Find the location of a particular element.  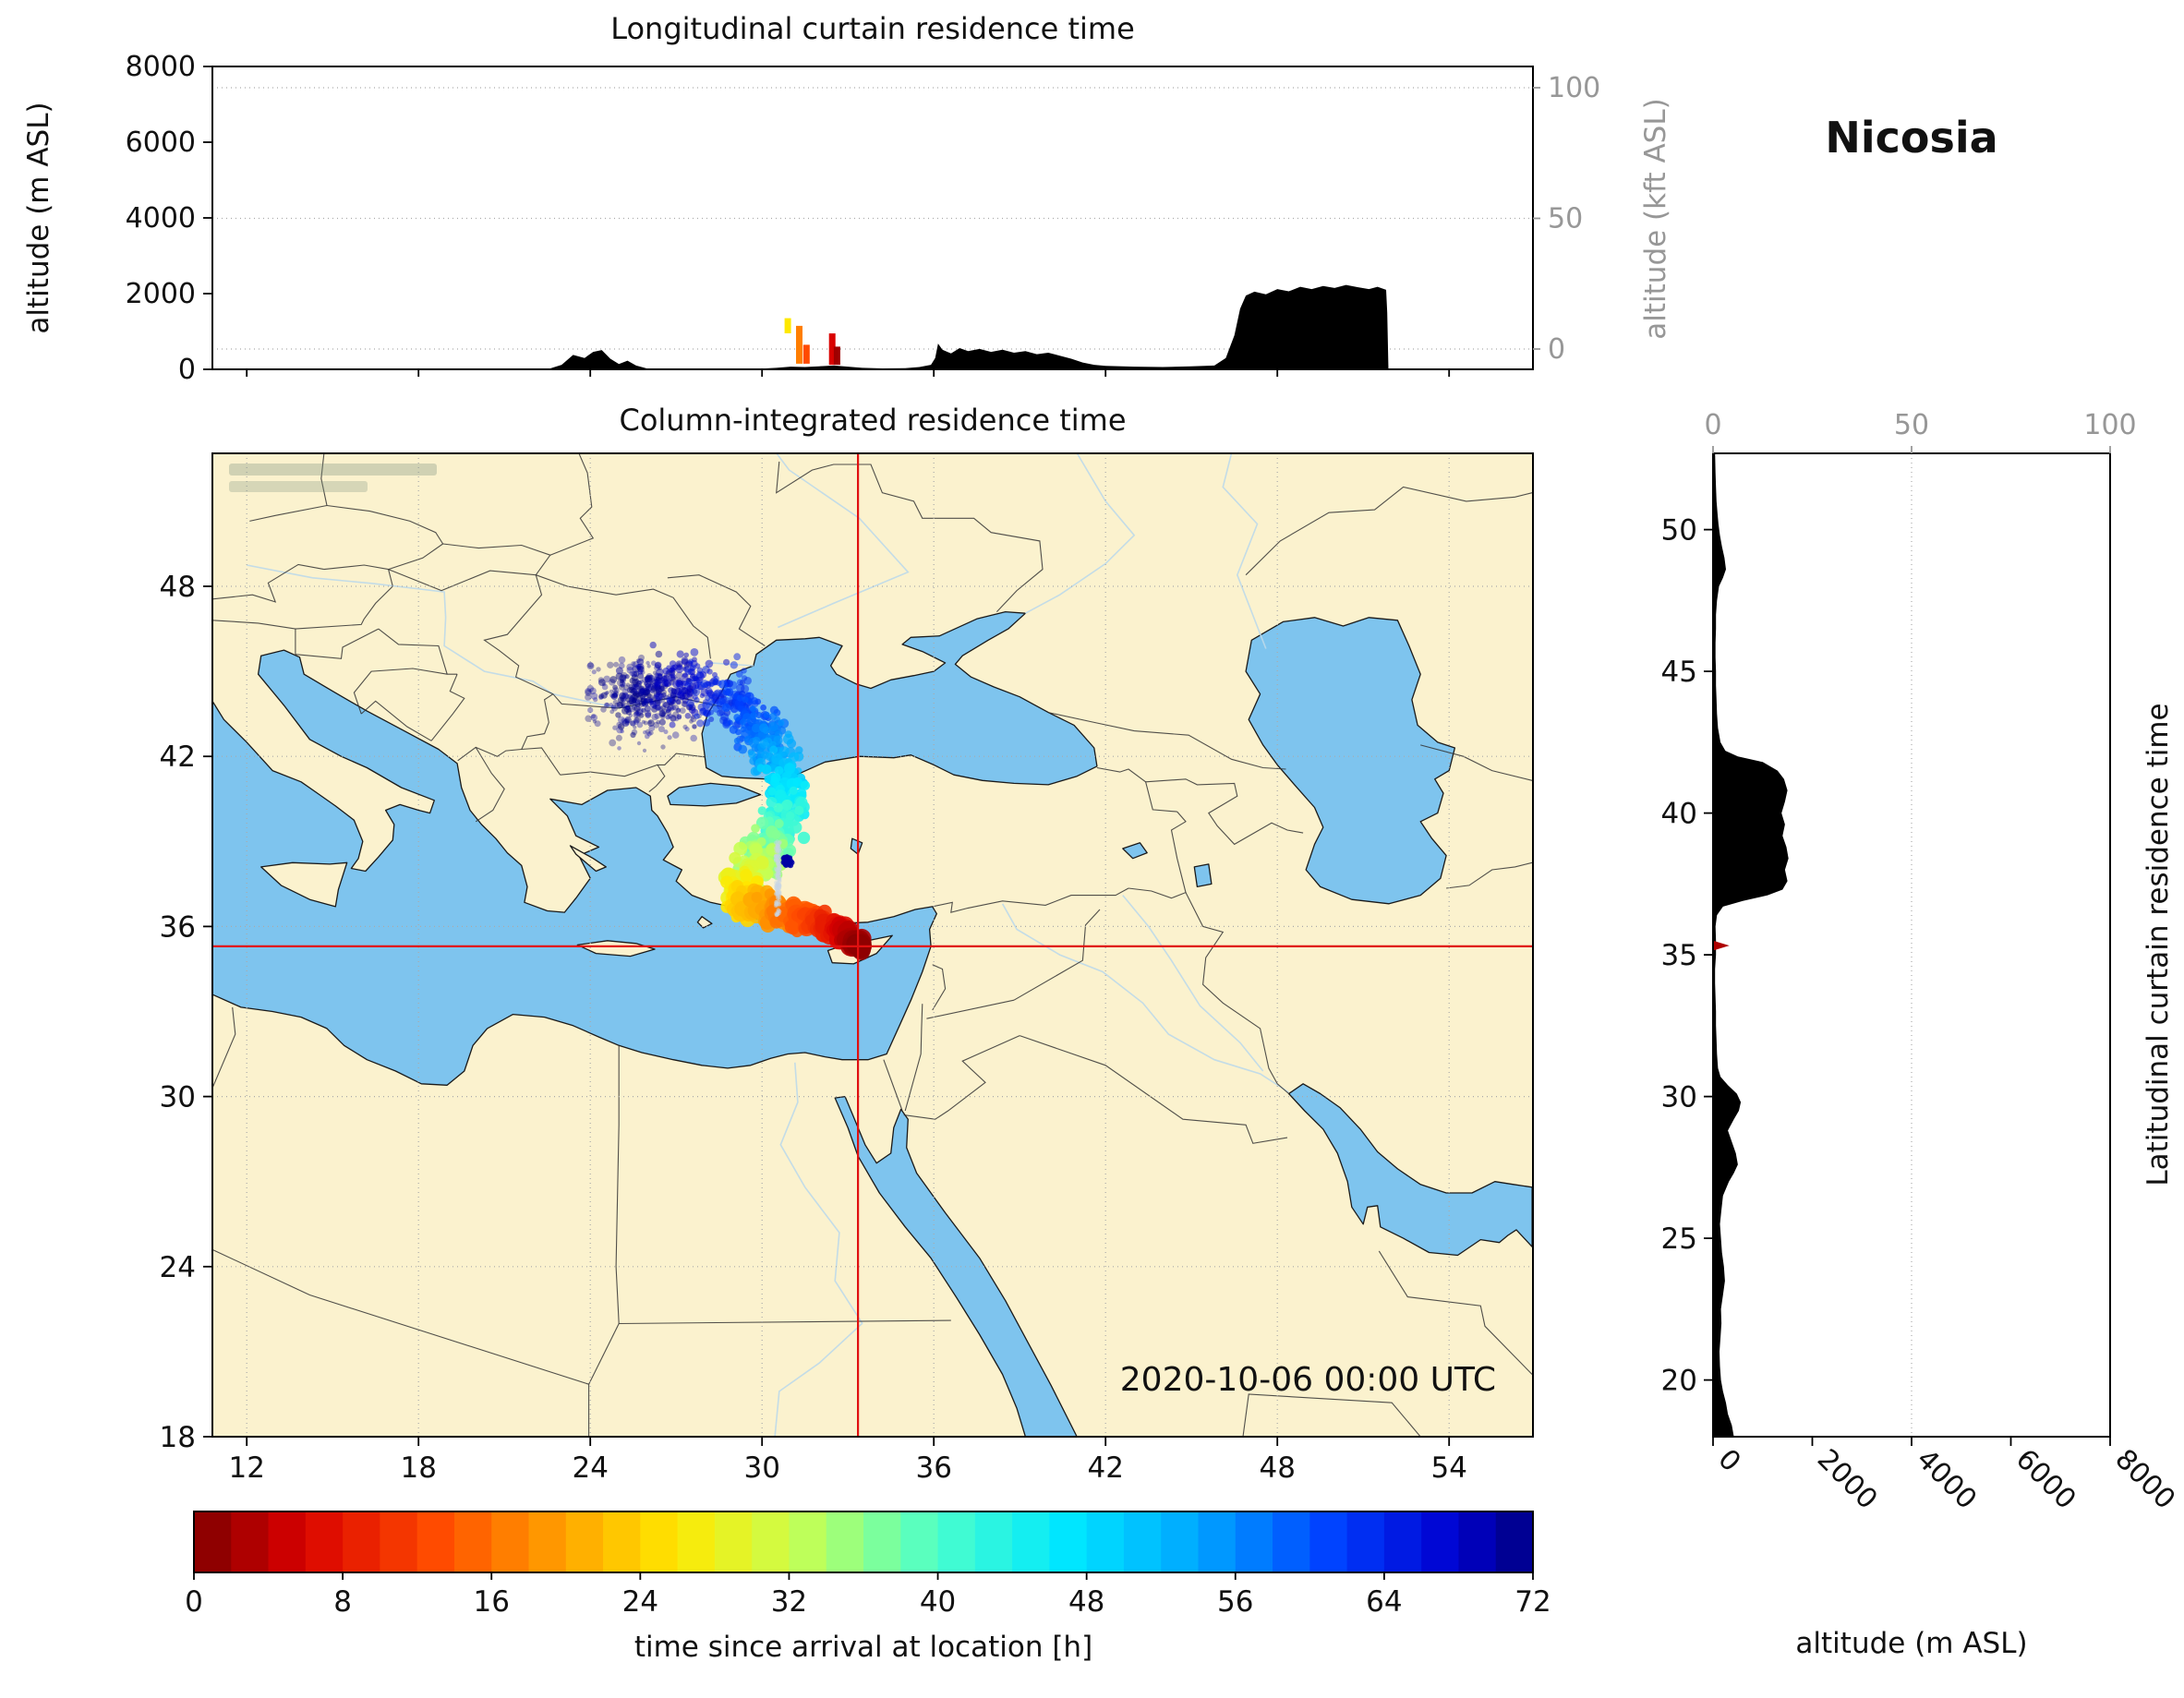

border-germany-czech is located at coordinates (288, 513).